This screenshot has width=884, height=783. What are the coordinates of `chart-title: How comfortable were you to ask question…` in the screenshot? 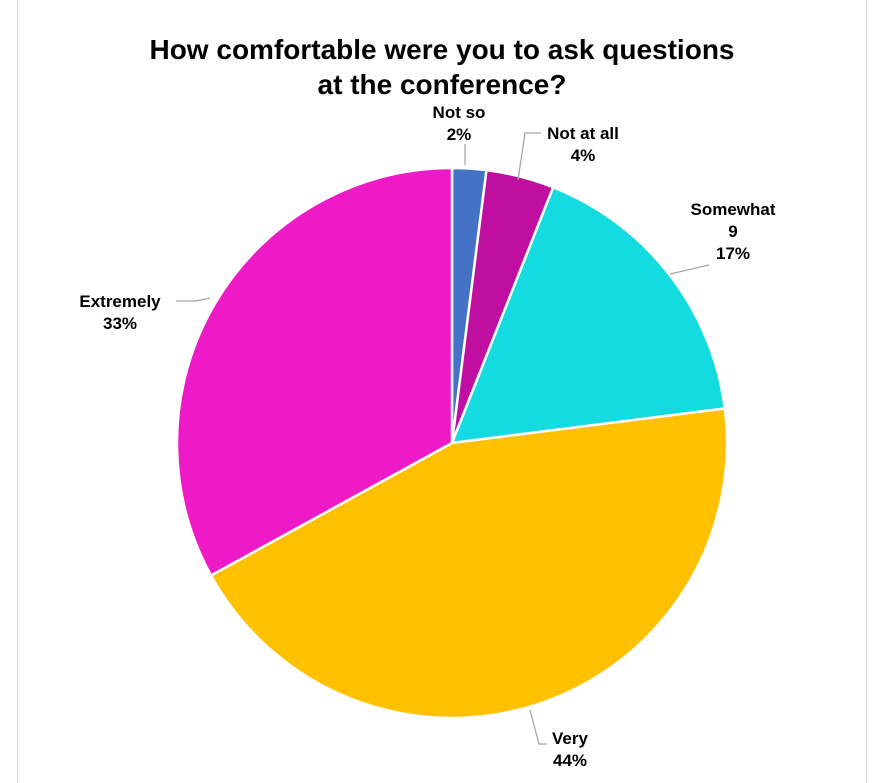 It's located at (442, 67).